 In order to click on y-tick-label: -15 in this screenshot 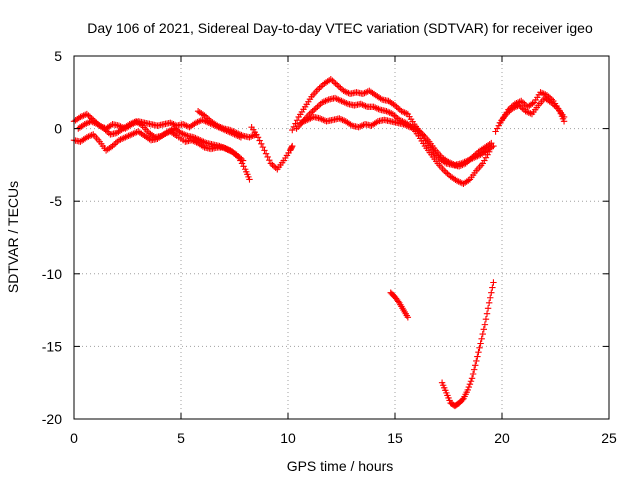, I will do `click(52, 346)`.